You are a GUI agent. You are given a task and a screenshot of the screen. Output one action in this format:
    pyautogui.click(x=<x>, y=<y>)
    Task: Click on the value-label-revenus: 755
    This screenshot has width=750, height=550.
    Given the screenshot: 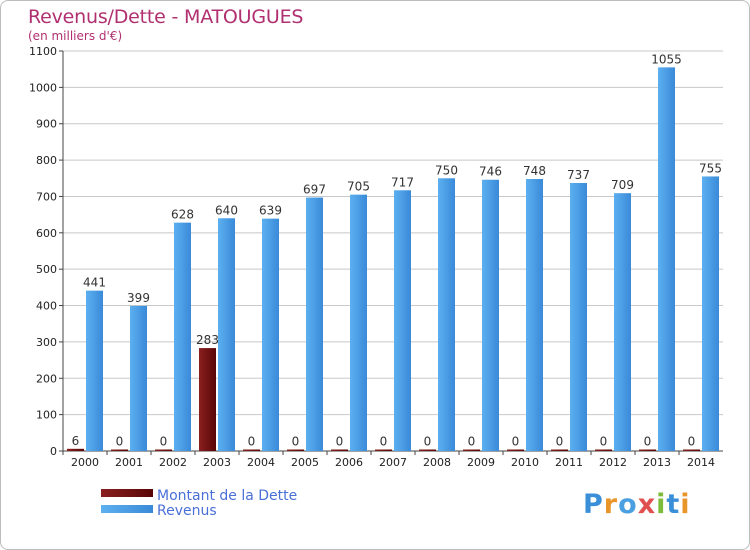 What is the action you would take?
    pyautogui.click(x=710, y=168)
    